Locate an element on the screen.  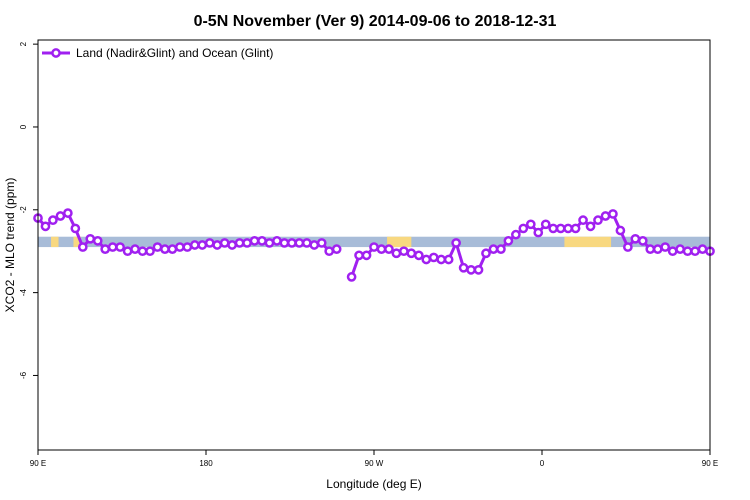
ocean-band is located at coordinates (374, 242).